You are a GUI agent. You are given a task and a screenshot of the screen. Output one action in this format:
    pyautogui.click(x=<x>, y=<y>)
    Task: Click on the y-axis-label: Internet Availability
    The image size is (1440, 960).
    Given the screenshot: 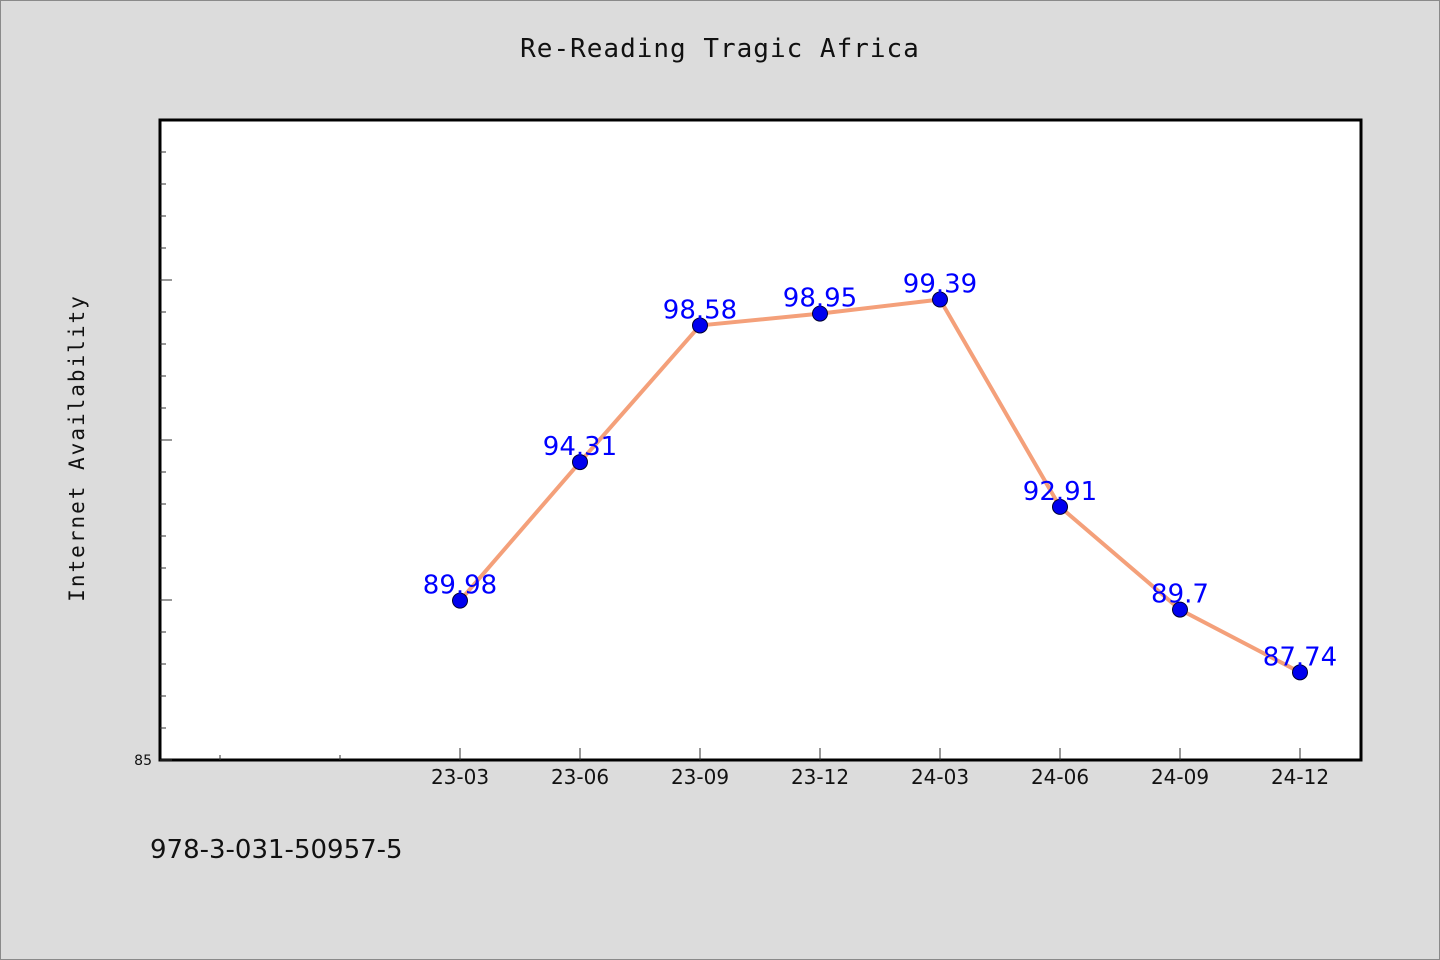 What is the action you would take?
    pyautogui.click(x=77, y=448)
    